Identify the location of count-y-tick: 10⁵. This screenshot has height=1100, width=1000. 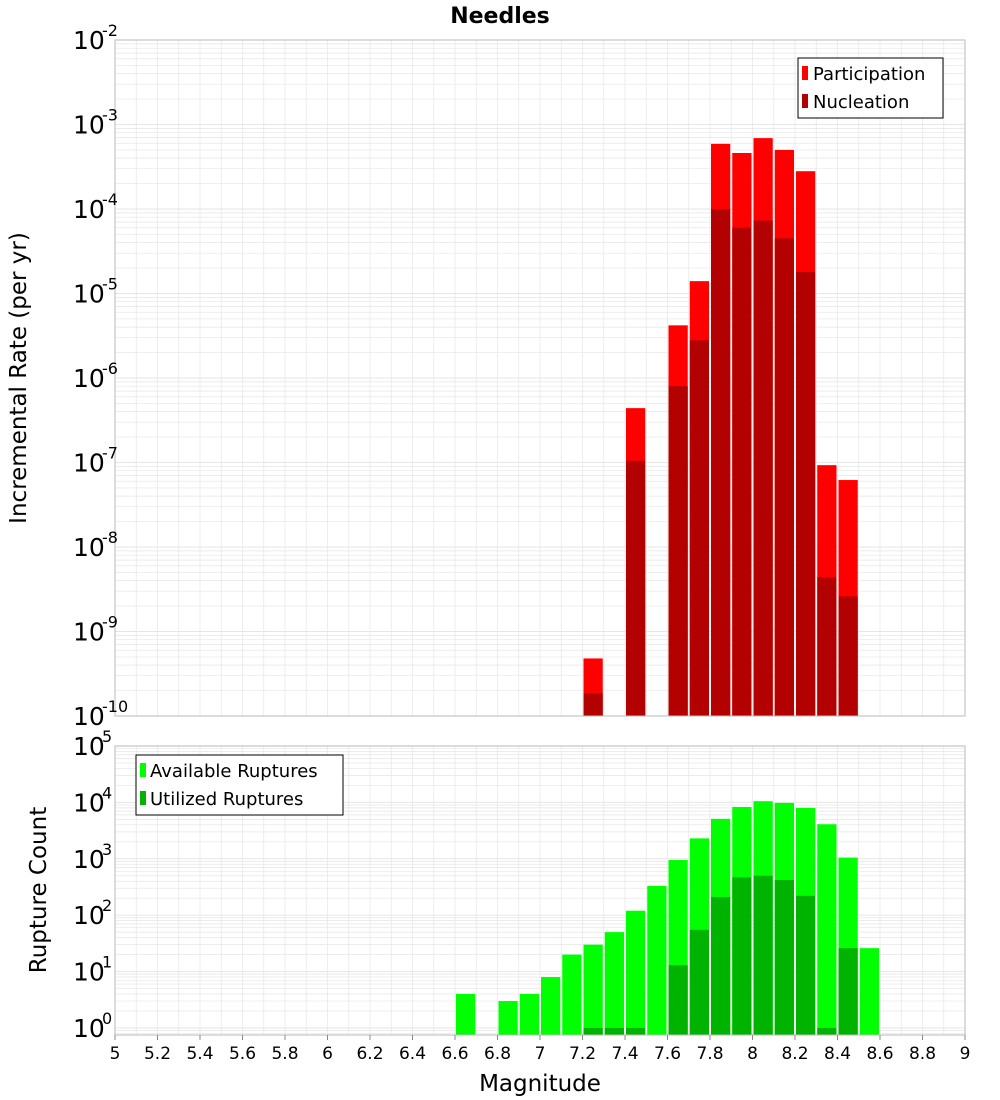
(92, 744).